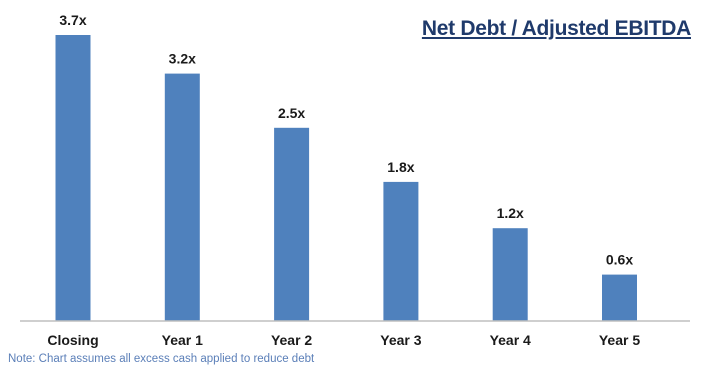 The width and height of the screenshot is (705, 375). What do you see at coordinates (400, 167) in the screenshot?
I see `value-label: 1.8x` at bounding box center [400, 167].